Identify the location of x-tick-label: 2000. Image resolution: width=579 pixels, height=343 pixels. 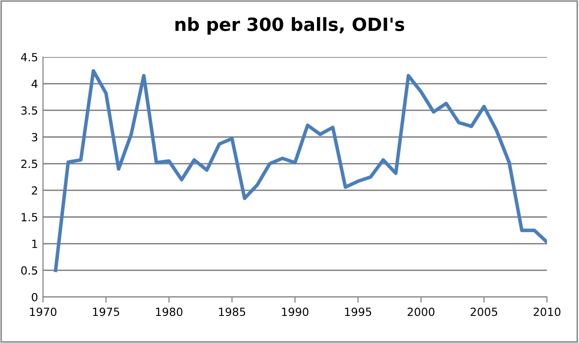
(421, 312).